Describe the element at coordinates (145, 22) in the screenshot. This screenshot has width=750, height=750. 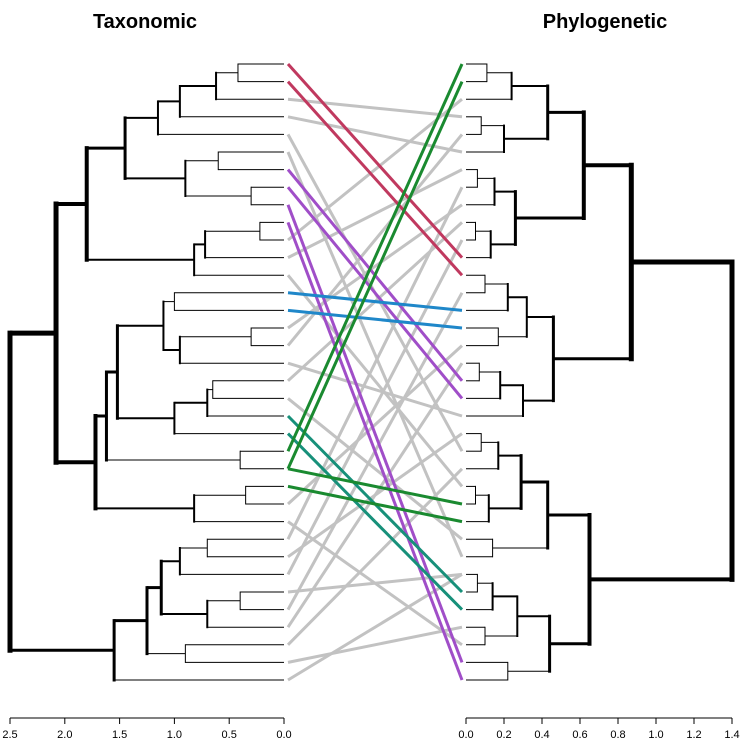
I see `left-title: Taxonomic` at that location.